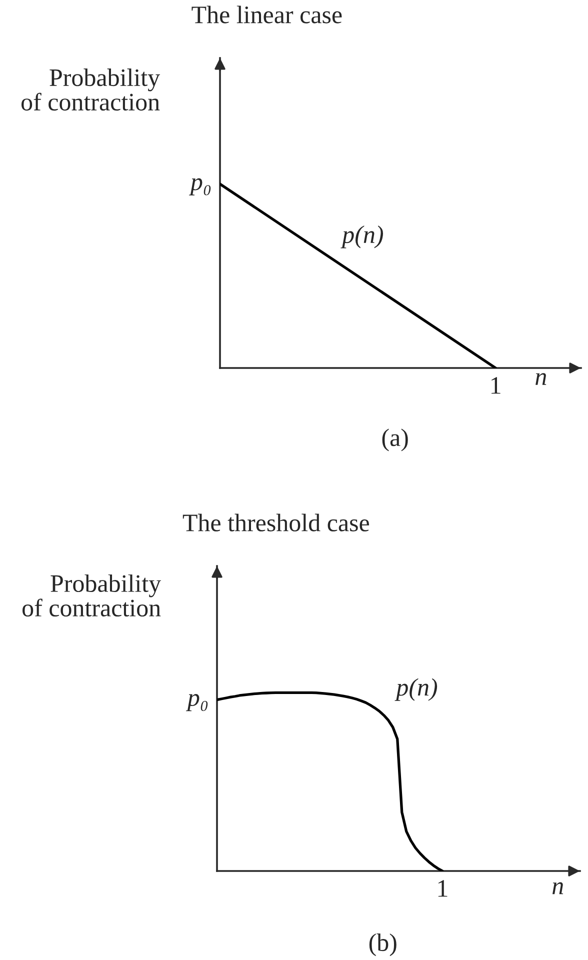  I want to click on chart-title: The linear case, so click(267, 15).